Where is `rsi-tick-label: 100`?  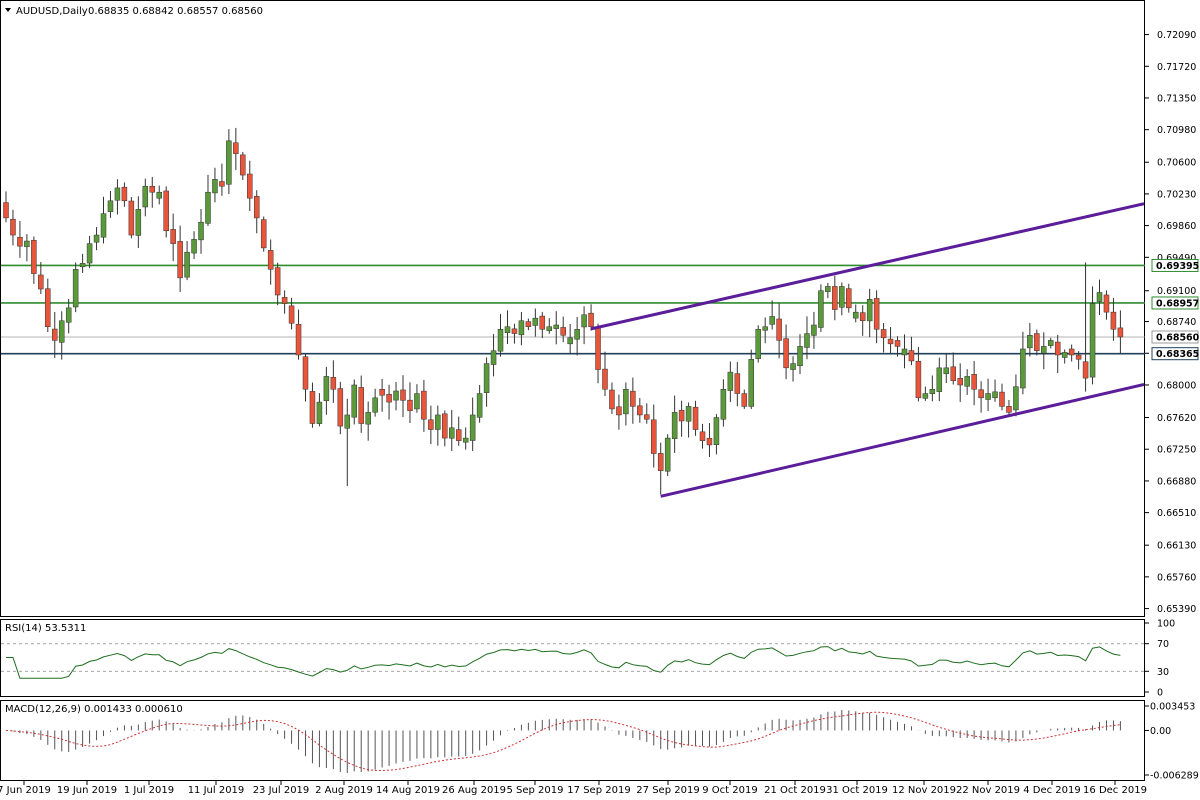 rsi-tick-label: 100 is located at coordinates (1166, 624).